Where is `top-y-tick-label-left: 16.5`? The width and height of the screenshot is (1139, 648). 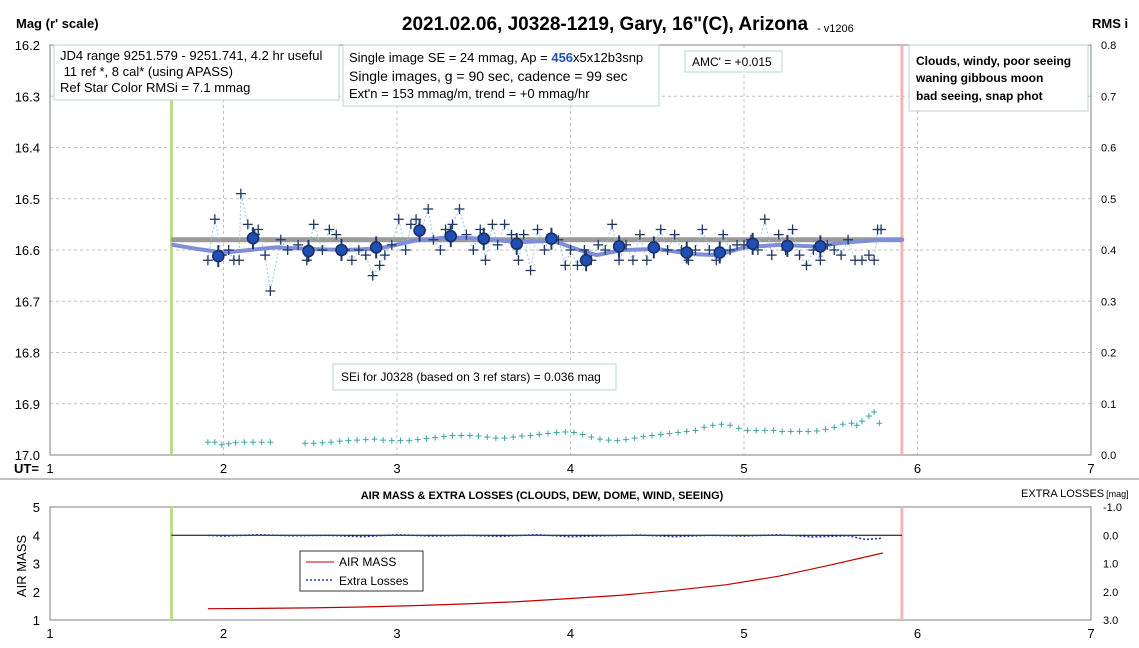 top-y-tick-label-left: 16.5 is located at coordinates (27, 199).